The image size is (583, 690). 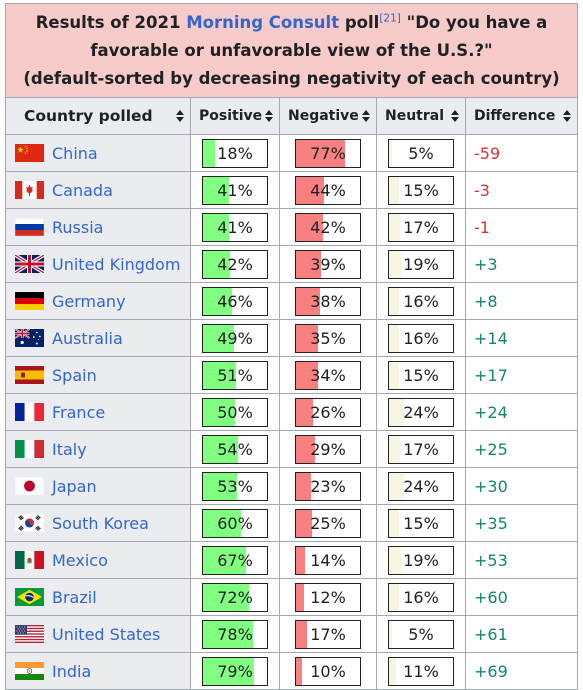 I want to click on country-link: Japan, so click(x=74, y=486).